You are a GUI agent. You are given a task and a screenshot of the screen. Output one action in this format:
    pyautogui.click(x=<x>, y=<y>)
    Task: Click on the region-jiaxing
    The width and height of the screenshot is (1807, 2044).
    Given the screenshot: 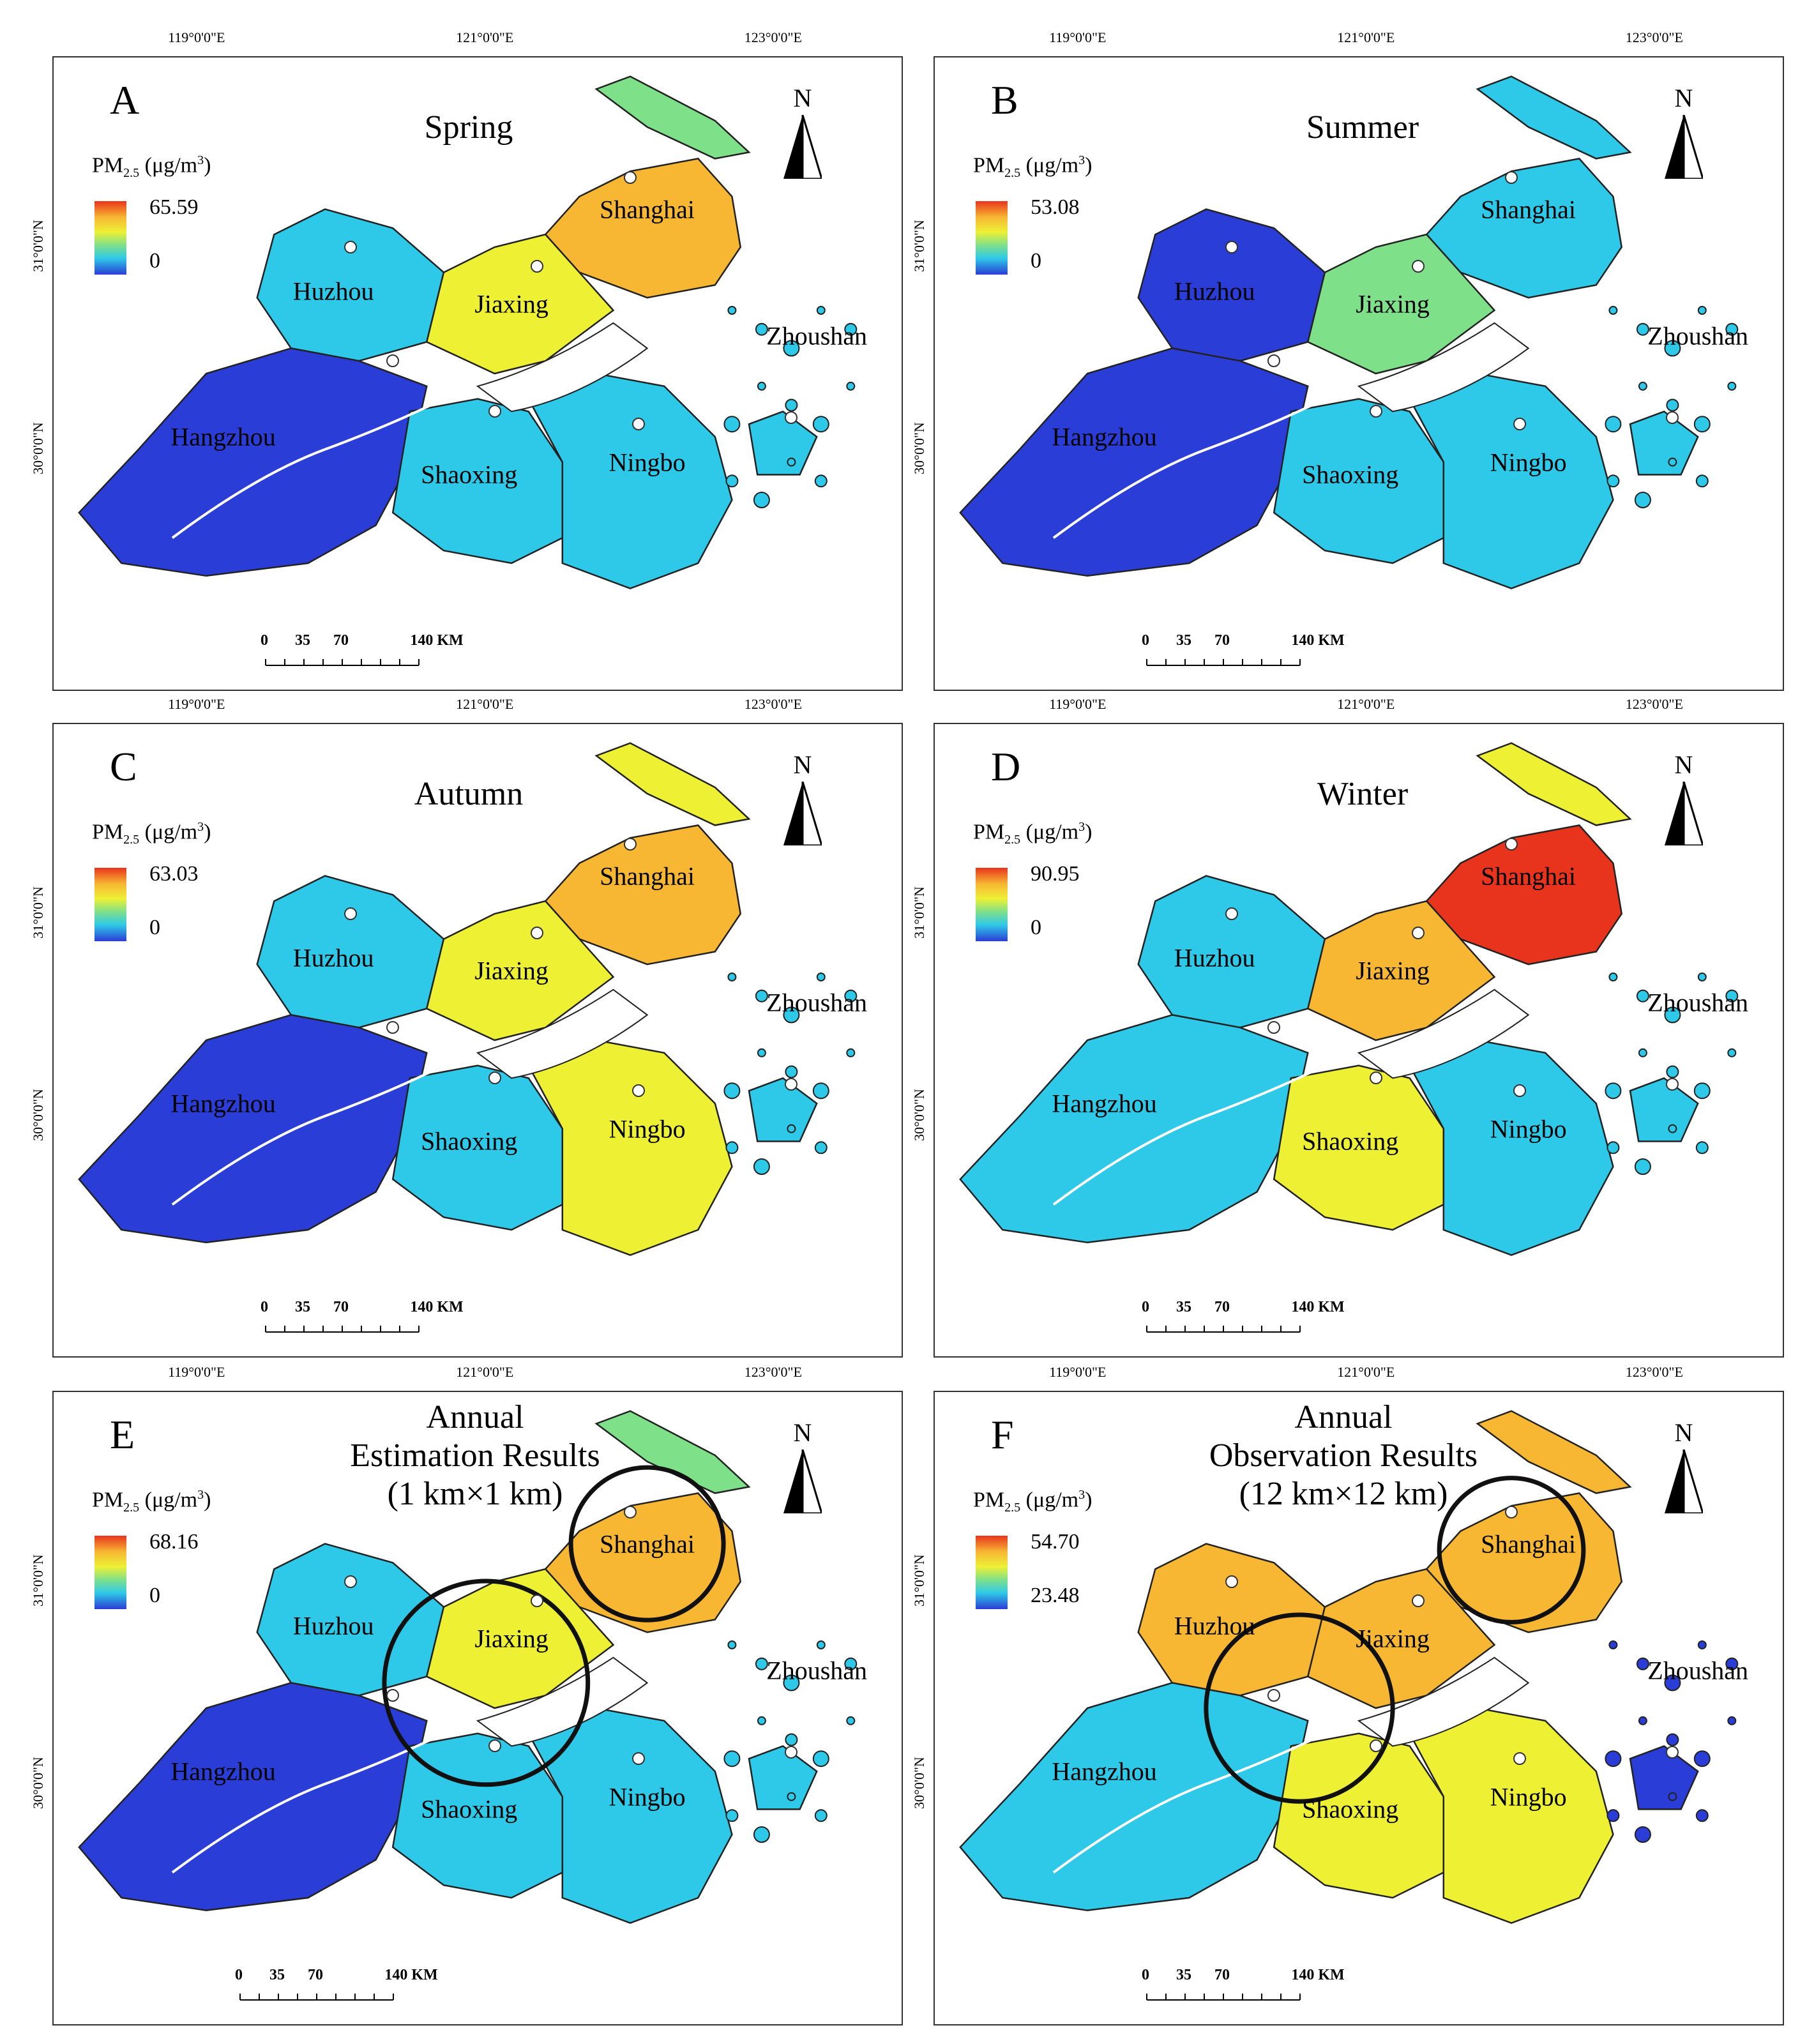 What is the action you would take?
    pyautogui.click(x=1401, y=1638)
    